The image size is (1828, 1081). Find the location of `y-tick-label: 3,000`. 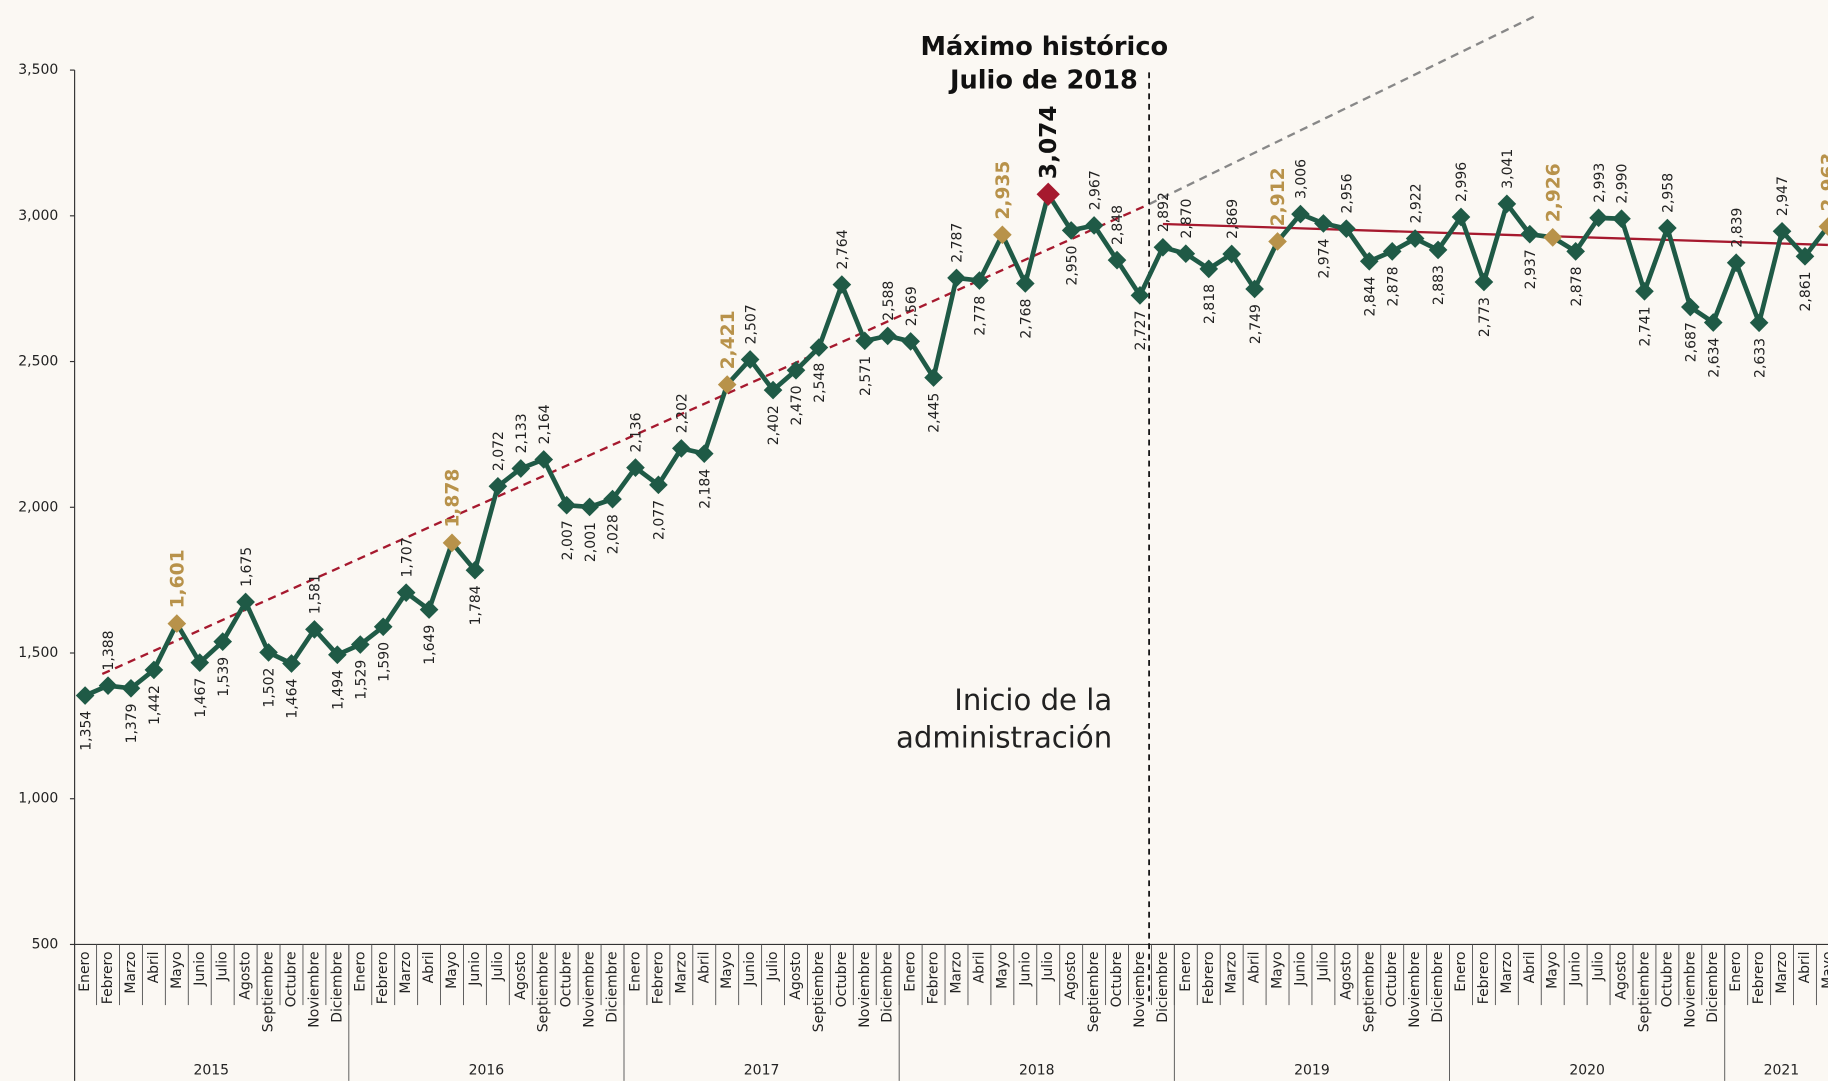

y-tick-label: 3,000 is located at coordinates (38, 216).